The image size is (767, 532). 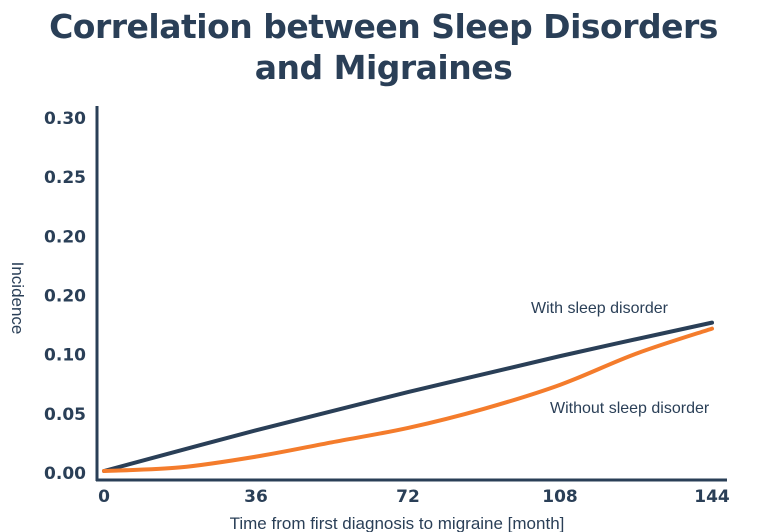 What do you see at coordinates (17, 298) in the screenshot?
I see `y-axis-title: Incidence` at bounding box center [17, 298].